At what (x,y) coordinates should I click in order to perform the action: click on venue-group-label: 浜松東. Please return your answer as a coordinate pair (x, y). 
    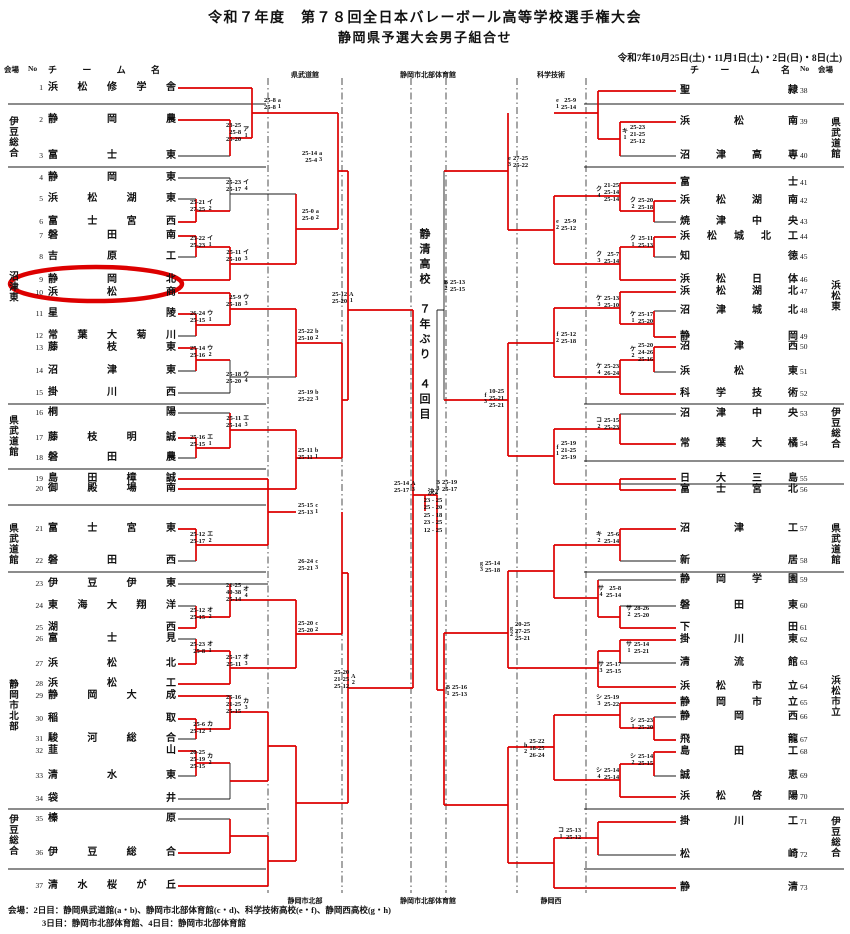
    Looking at the image, I should click on (834, 295).